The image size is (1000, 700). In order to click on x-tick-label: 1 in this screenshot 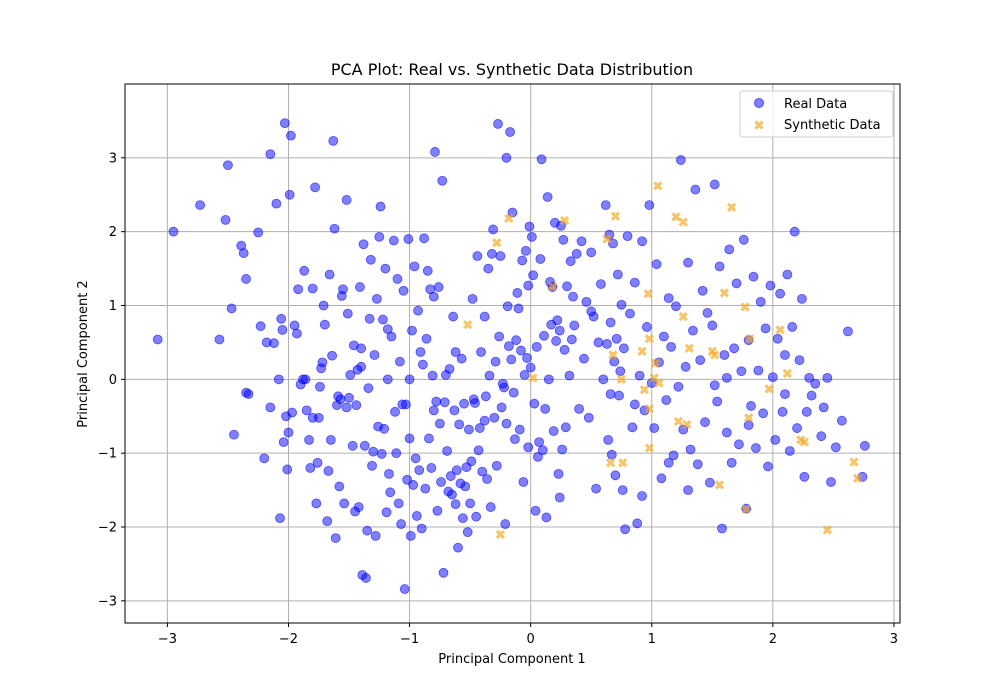, I will do `click(652, 639)`.